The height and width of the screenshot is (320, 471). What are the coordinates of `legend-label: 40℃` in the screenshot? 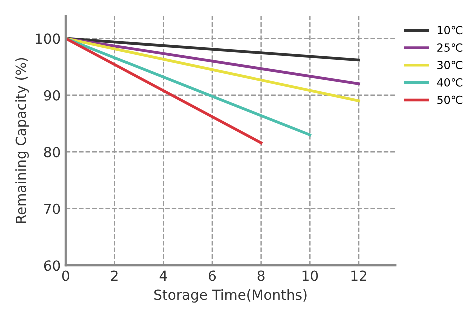 It's located at (450, 82).